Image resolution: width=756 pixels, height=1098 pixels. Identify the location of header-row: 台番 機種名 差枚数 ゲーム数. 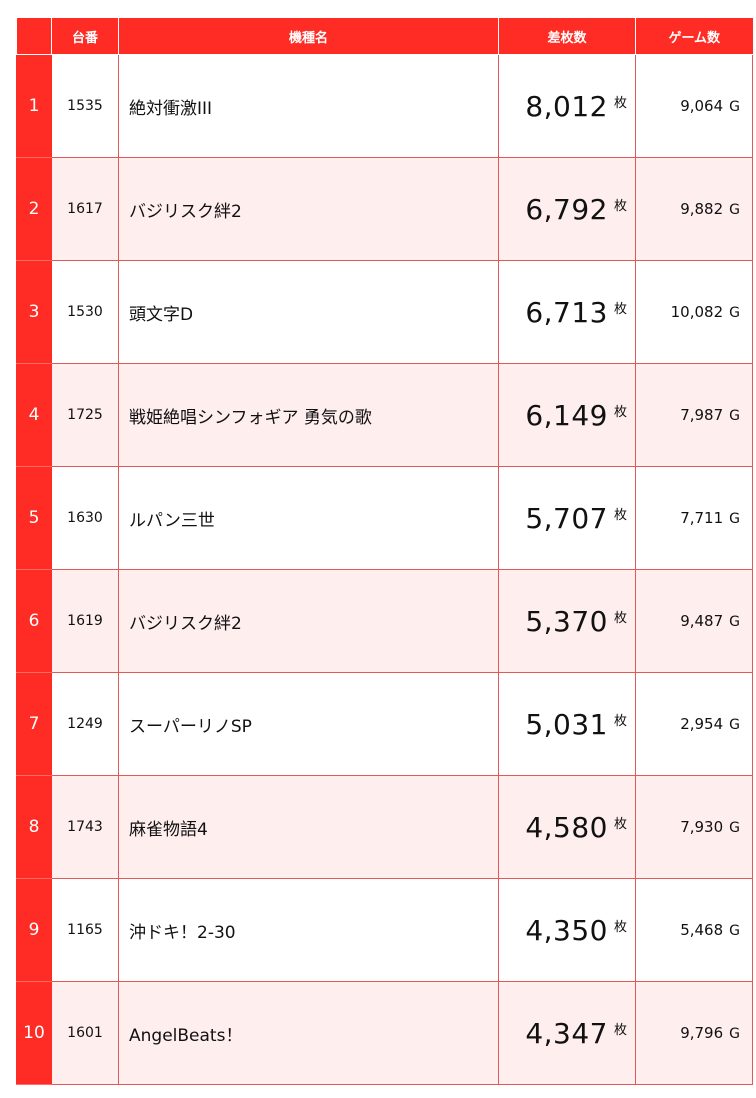
(384, 36).